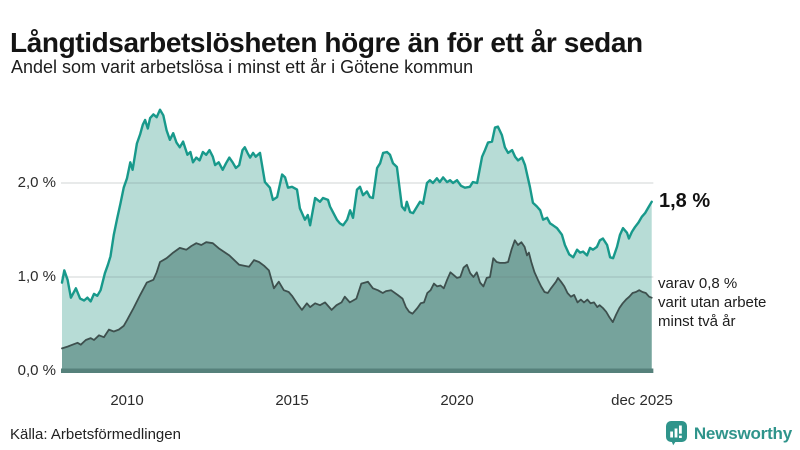 The image size is (800, 450). Describe the element at coordinates (36, 276) in the screenshot. I see `y-axis-tick-1: 1,0 %` at that location.